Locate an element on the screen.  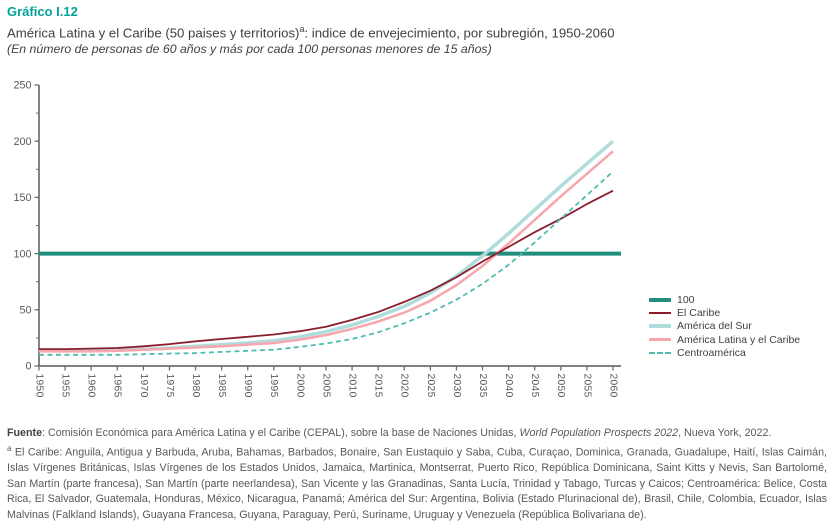
y-axis: 0 50 100 150 200 250 is located at coordinates (26, 226).